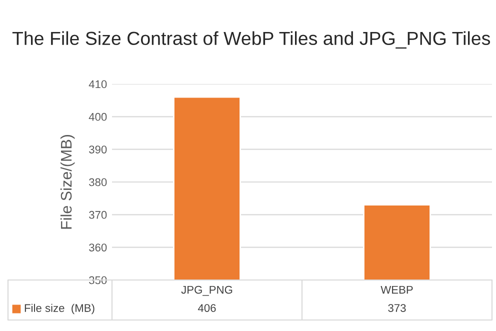 This screenshot has width=496, height=331. Describe the element at coordinates (206, 291) in the screenshot. I see `x-tick-label: JPG_PNG` at that location.